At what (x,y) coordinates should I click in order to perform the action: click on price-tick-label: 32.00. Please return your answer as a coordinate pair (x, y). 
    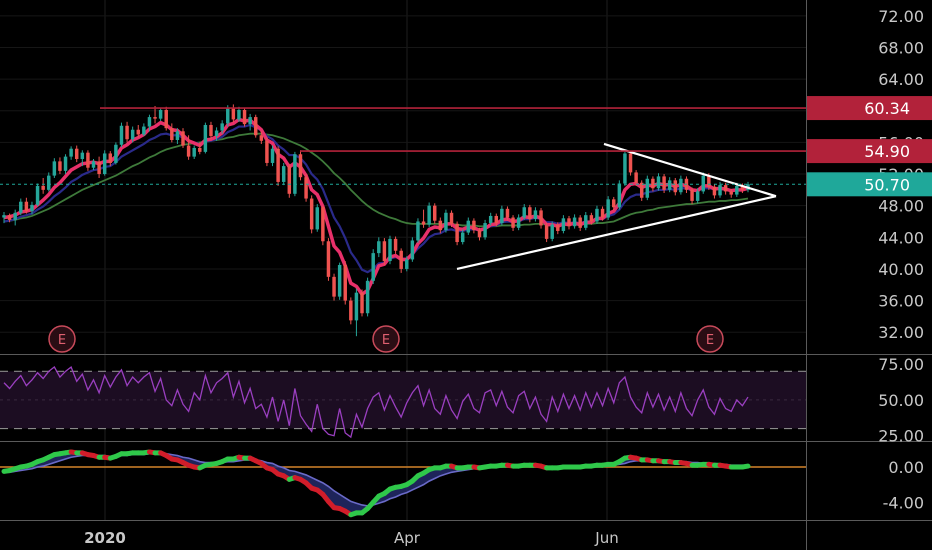
    Looking at the image, I should click on (901, 332).